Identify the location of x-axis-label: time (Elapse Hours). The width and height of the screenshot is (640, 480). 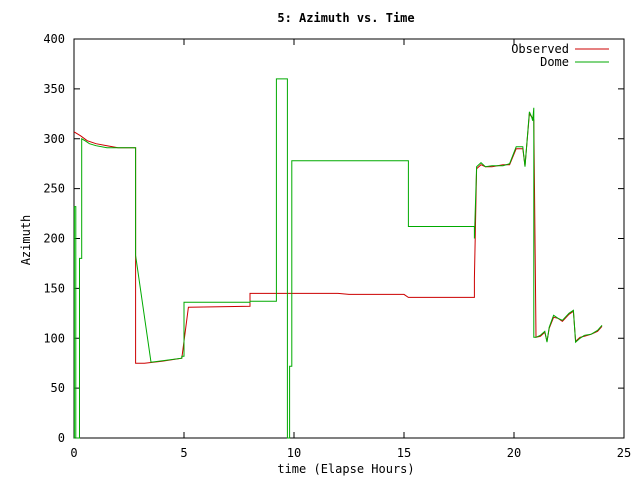
(345, 469).